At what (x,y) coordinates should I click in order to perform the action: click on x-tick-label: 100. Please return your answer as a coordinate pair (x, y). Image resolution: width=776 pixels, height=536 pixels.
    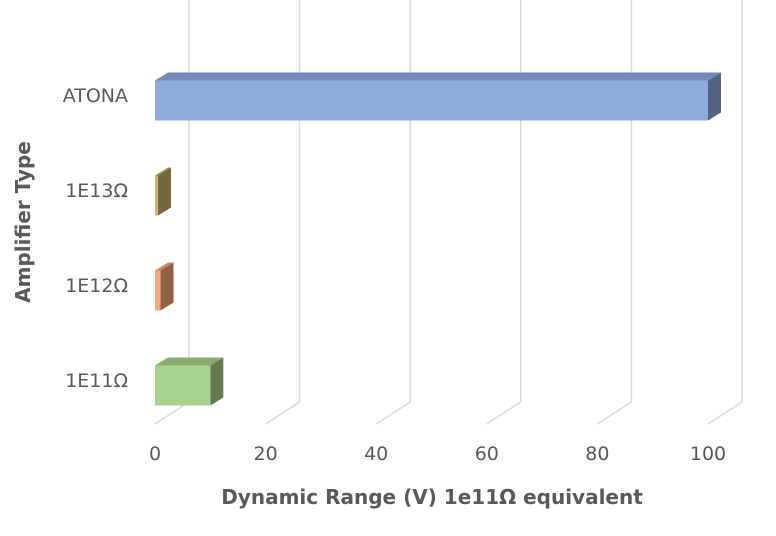
    Looking at the image, I should click on (708, 454).